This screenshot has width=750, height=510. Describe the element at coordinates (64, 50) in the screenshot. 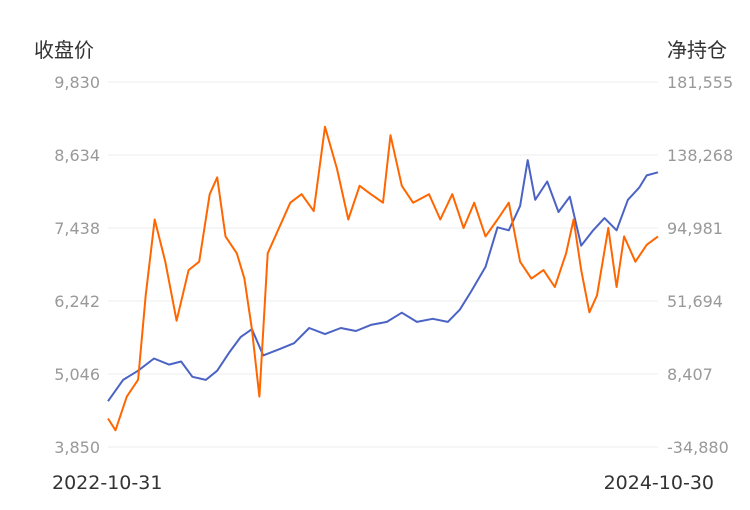

I see `left-axis-title: 收盘价` at that location.